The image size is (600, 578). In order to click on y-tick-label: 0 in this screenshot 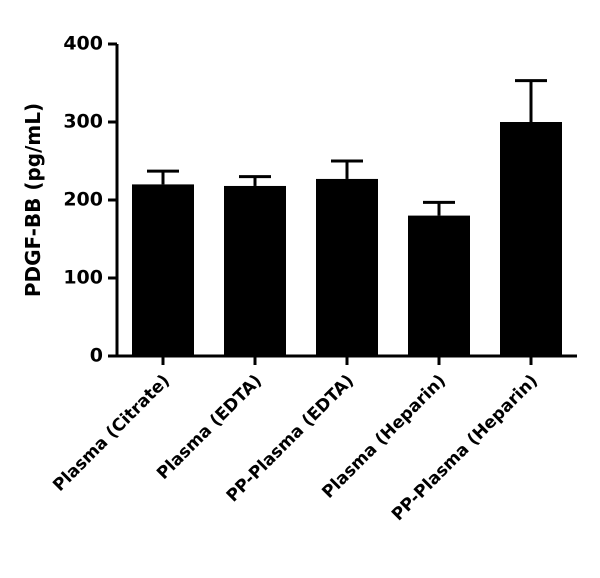, I will do `click(96, 356)`.